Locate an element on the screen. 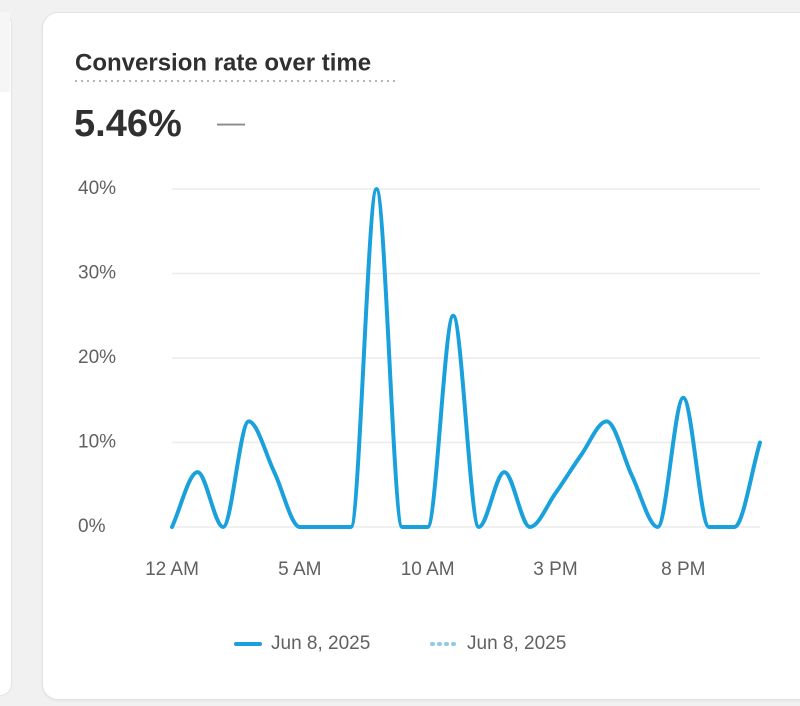 The image size is (800, 706). y-tick-label: 0% is located at coordinates (92, 526).